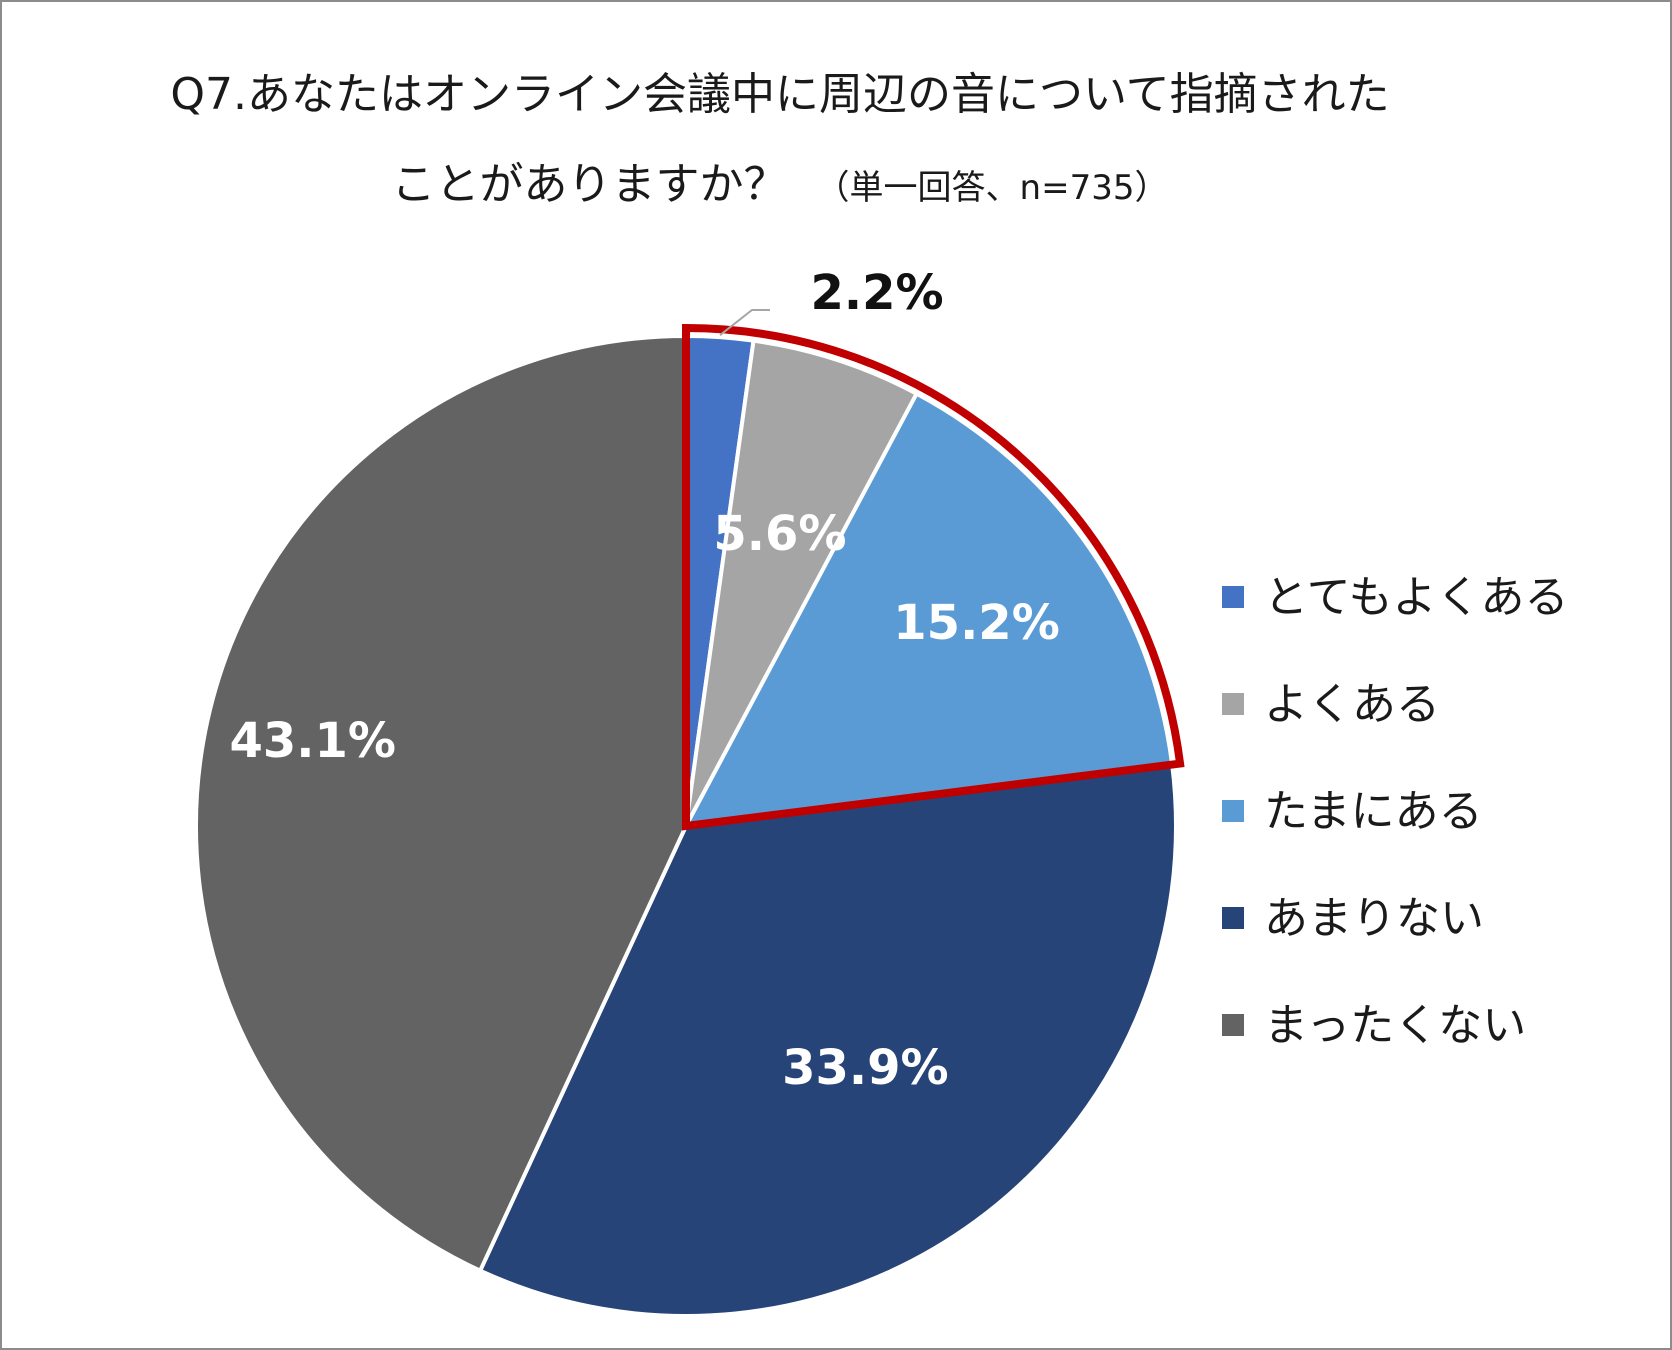 The height and width of the screenshot is (1350, 1672). Describe the element at coordinates (992, 188) in the screenshot. I see `title-note: （単一回答、n=735）` at that location.